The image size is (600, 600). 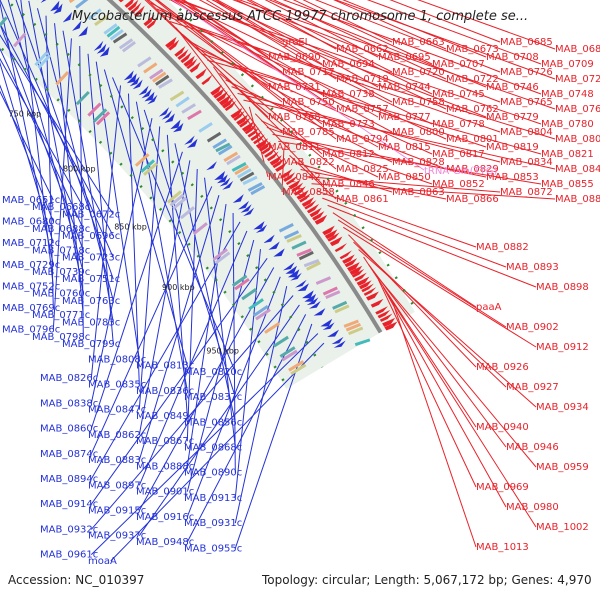 What do you see at coordinates (308, 132) in the screenshot?
I see `forward-gene-label: MAB_0785` at bounding box center [308, 132].